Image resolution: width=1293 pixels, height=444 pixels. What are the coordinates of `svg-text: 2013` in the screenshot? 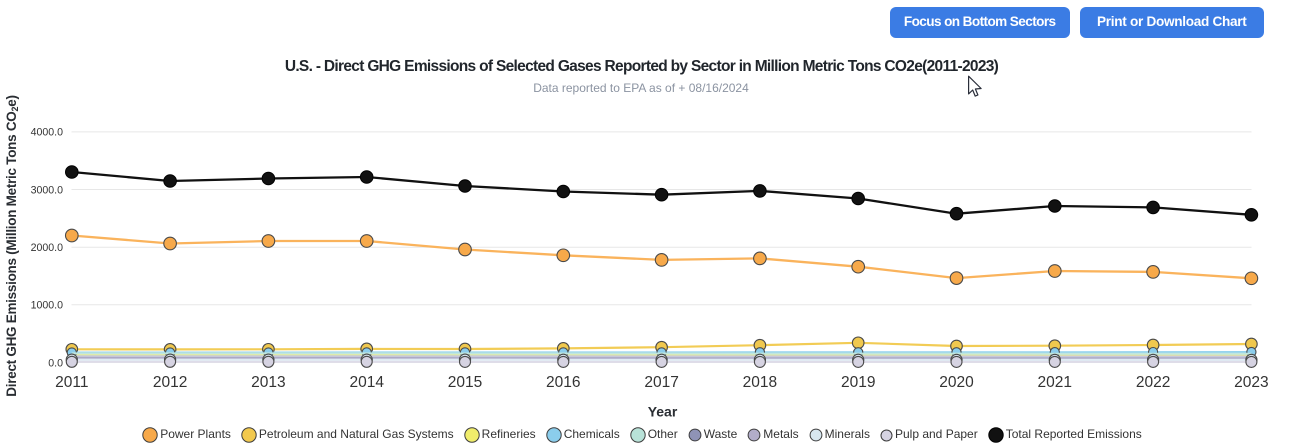 It's located at (268, 382).